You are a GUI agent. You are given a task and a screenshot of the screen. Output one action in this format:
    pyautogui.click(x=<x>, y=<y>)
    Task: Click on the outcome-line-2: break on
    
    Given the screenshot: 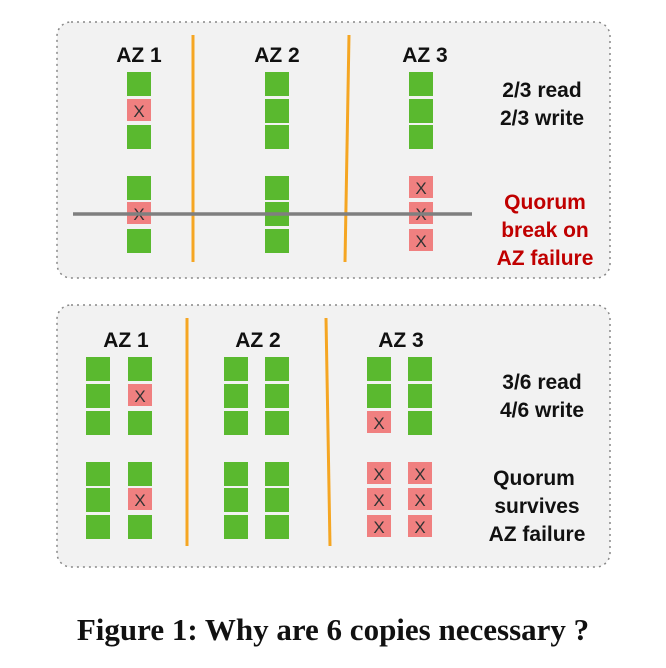 What is the action you would take?
    pyautogui.click(x=545, y=230)
    